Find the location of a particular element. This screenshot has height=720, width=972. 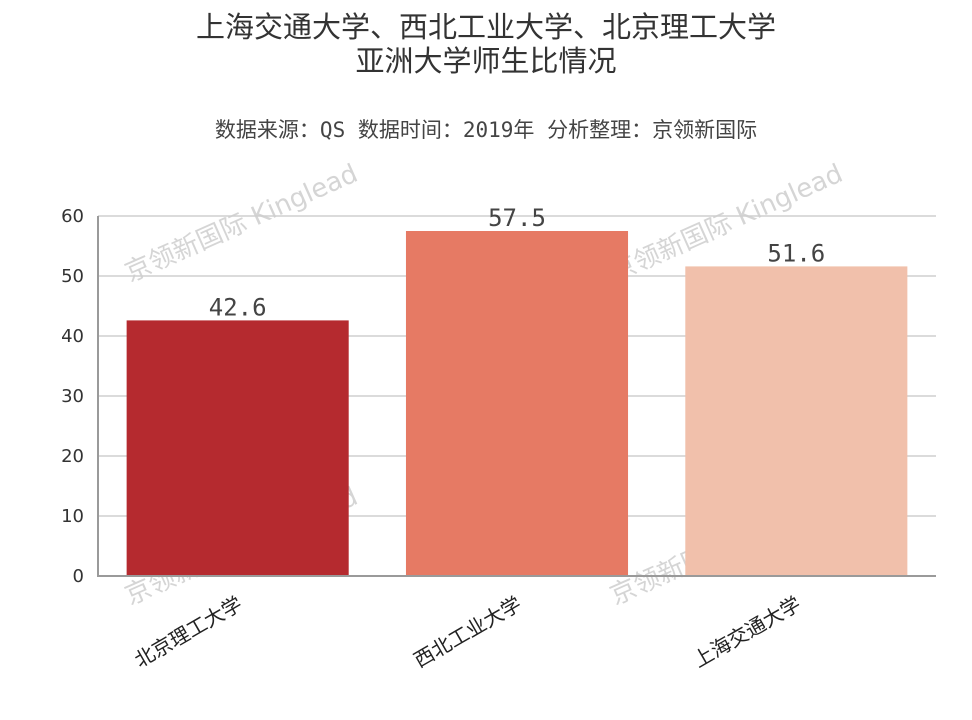

x-category-label: 西北工业大学 is located at coordinates (468, 632).